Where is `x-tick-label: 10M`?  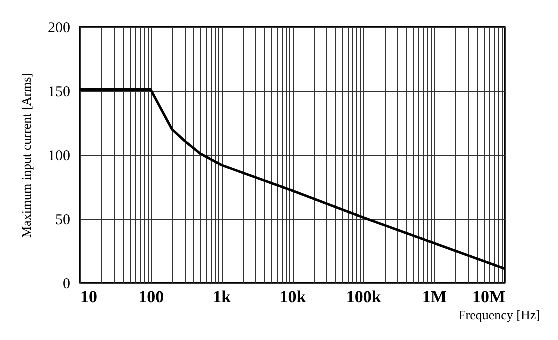 x-tick-label: 10M is located at coordinates (489, 297).